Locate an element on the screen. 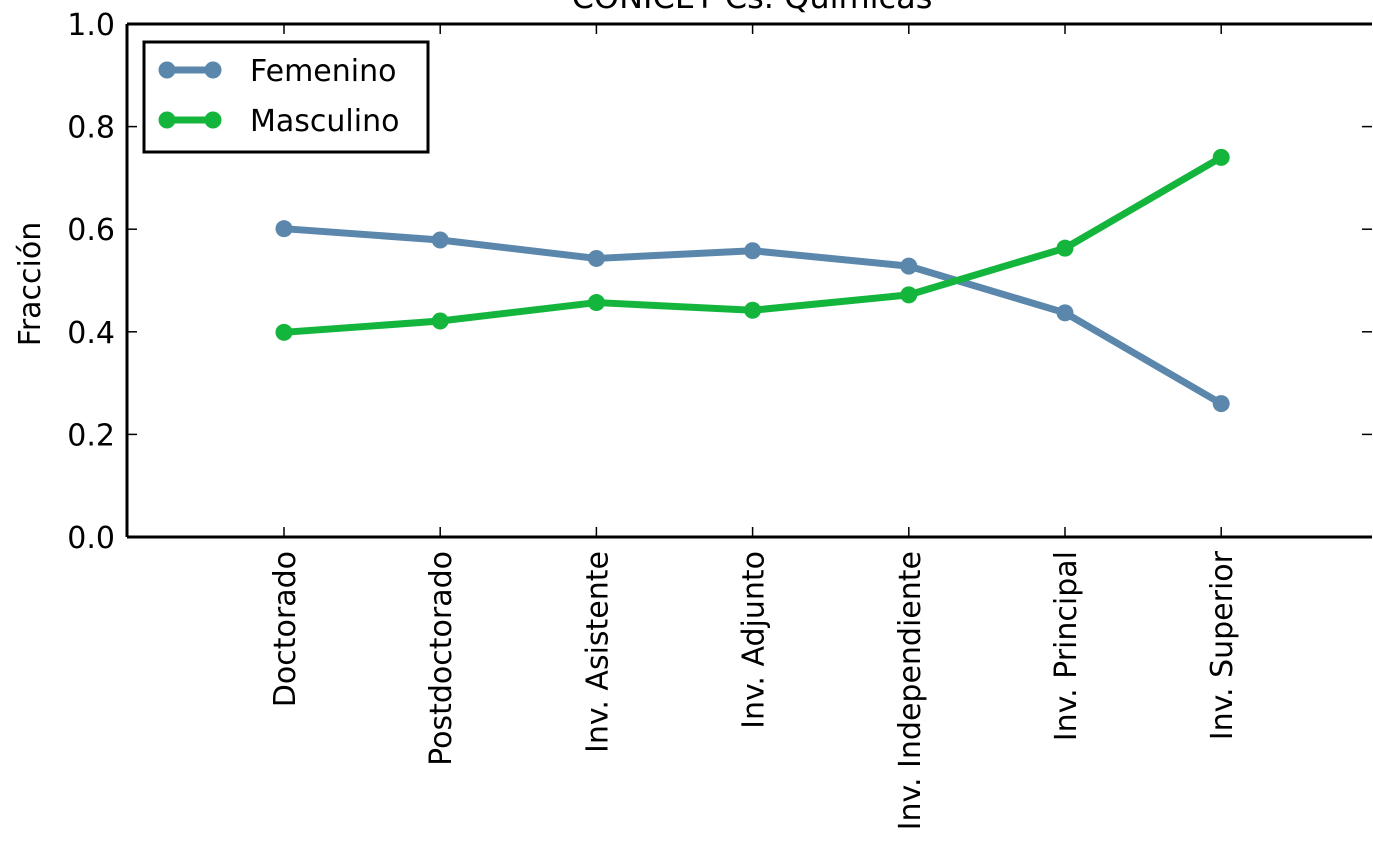 The height and width of the screenshot is (864, 1373). legend-label-masculino: Masculino is located at coordinates (324, 121).